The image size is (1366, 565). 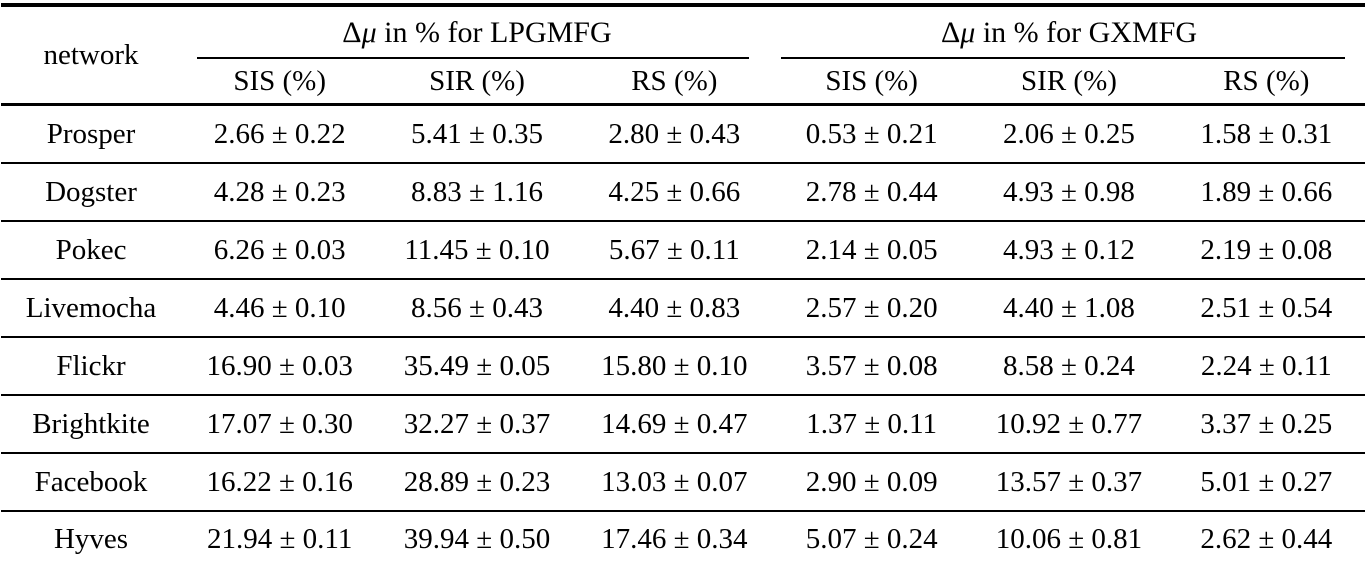 What do you see at coordinates (1266, 308) in the screenshot?
I see `value-cell: 2.51 ± 0.54` at bounding box center [1266, 308].